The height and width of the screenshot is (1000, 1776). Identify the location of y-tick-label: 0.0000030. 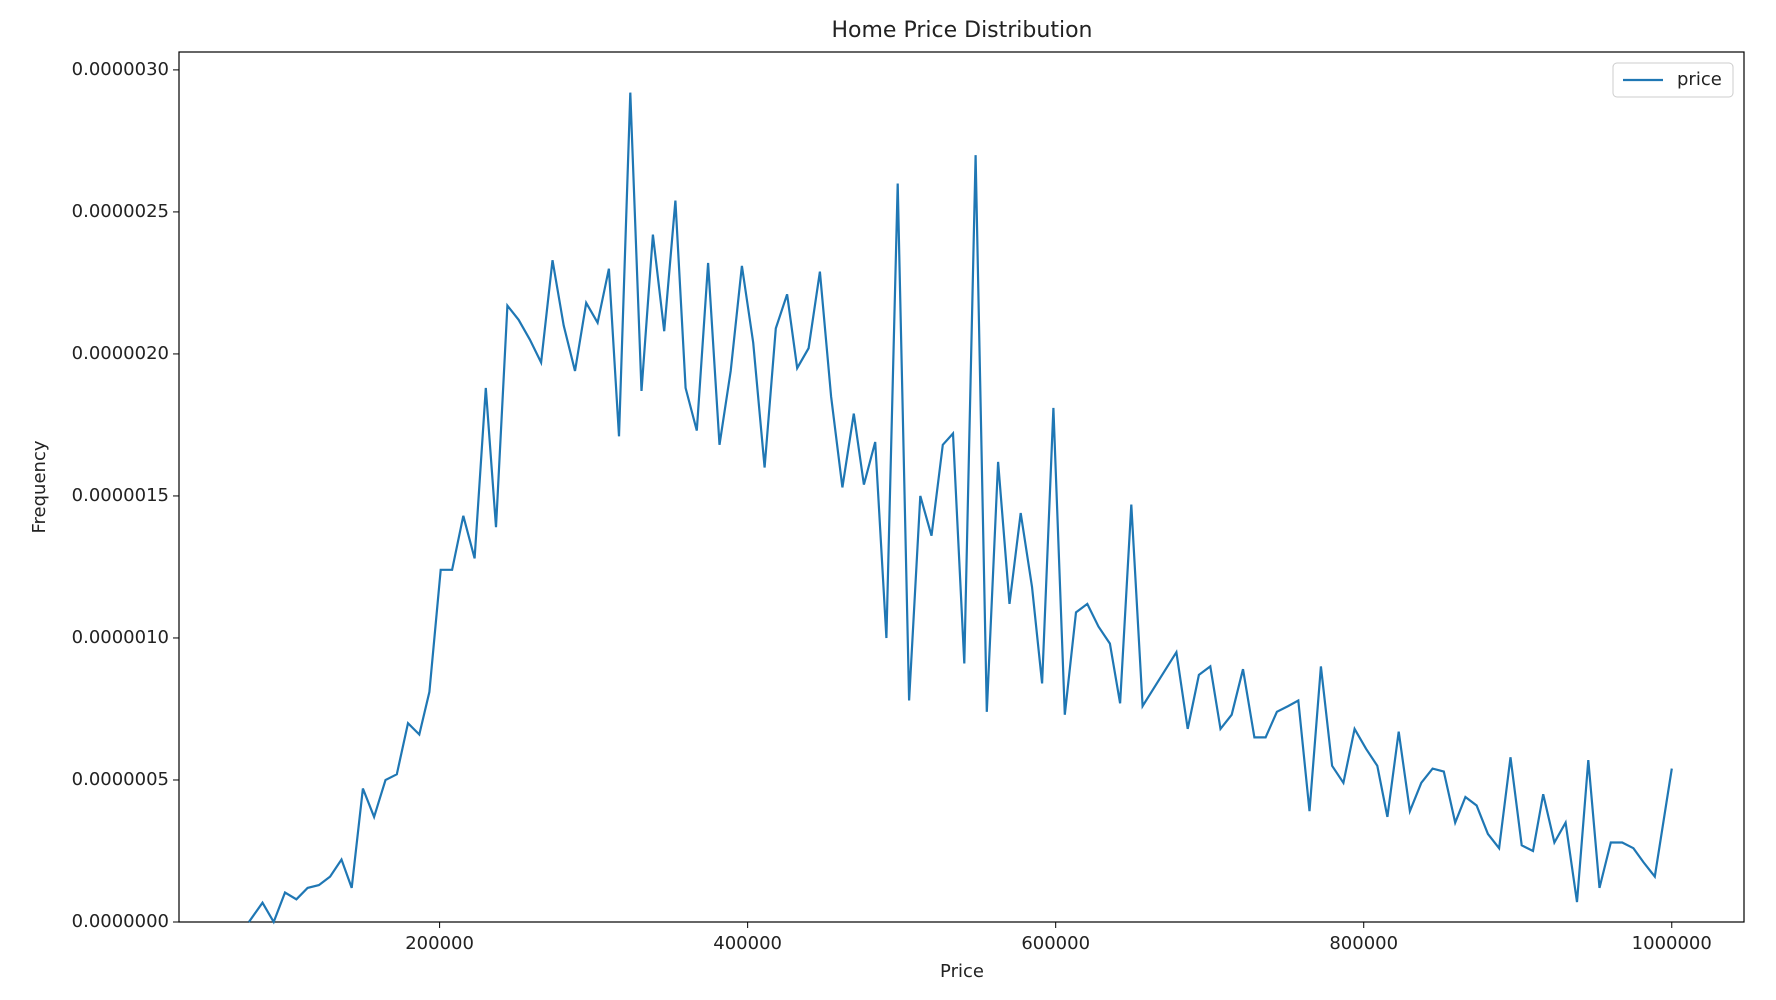
(120, 69).